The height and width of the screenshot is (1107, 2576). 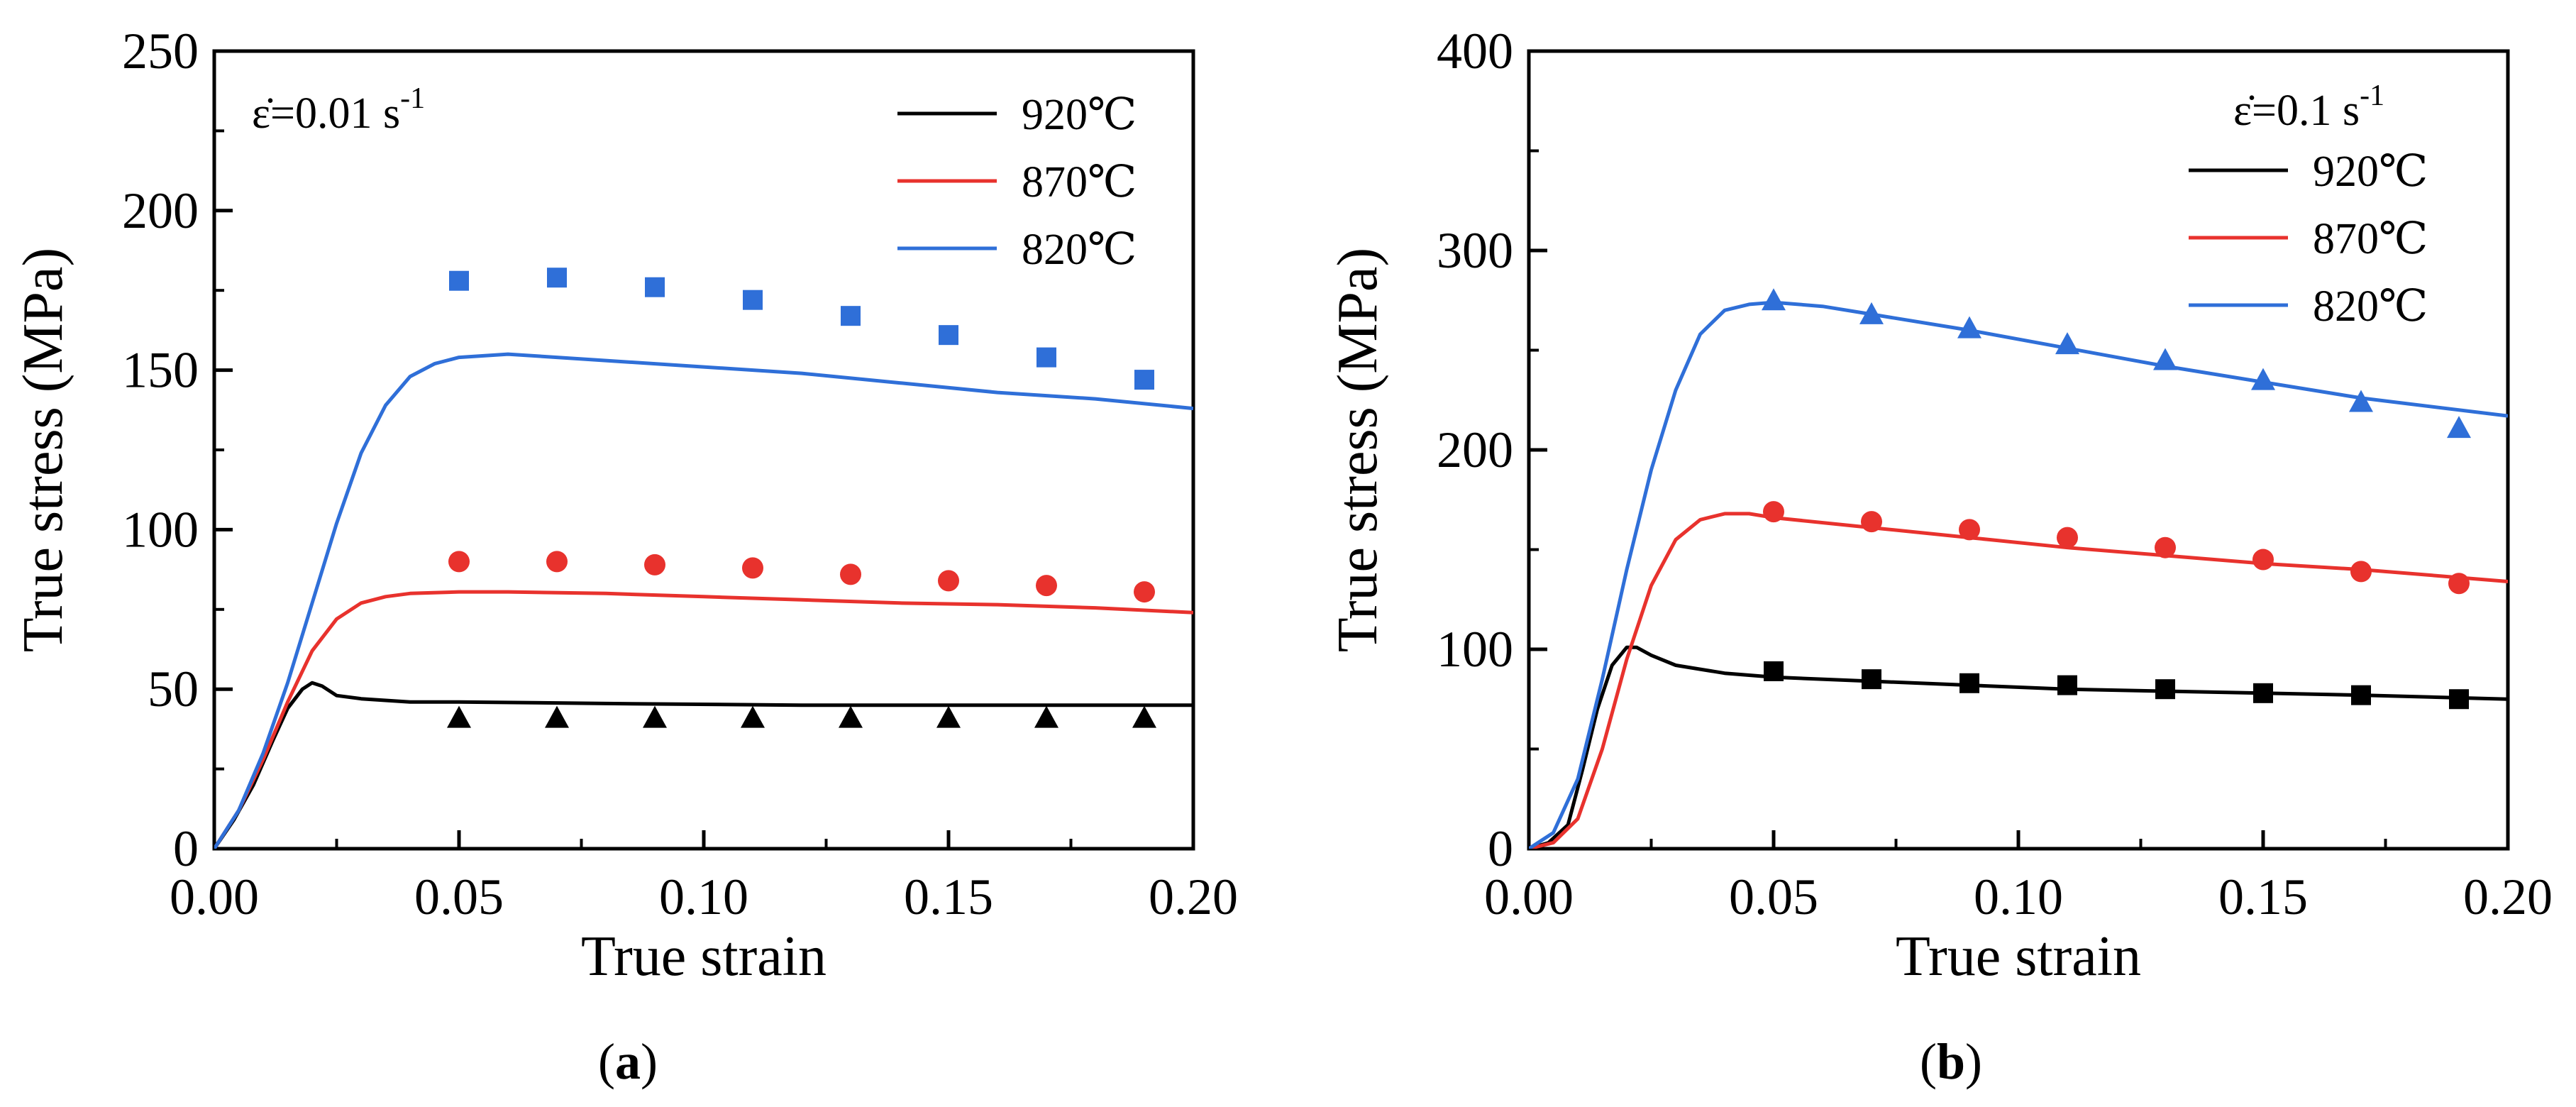 I want to click on chart-b-caption: (b), so click(x=1951, y=1061).